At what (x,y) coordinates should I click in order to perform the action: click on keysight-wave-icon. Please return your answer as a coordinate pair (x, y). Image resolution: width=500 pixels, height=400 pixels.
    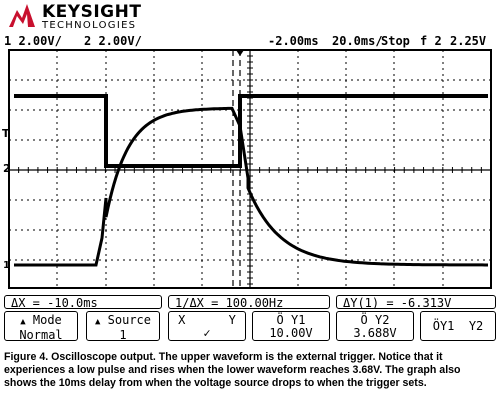
    Looking at the image, I should click on (22, 15).